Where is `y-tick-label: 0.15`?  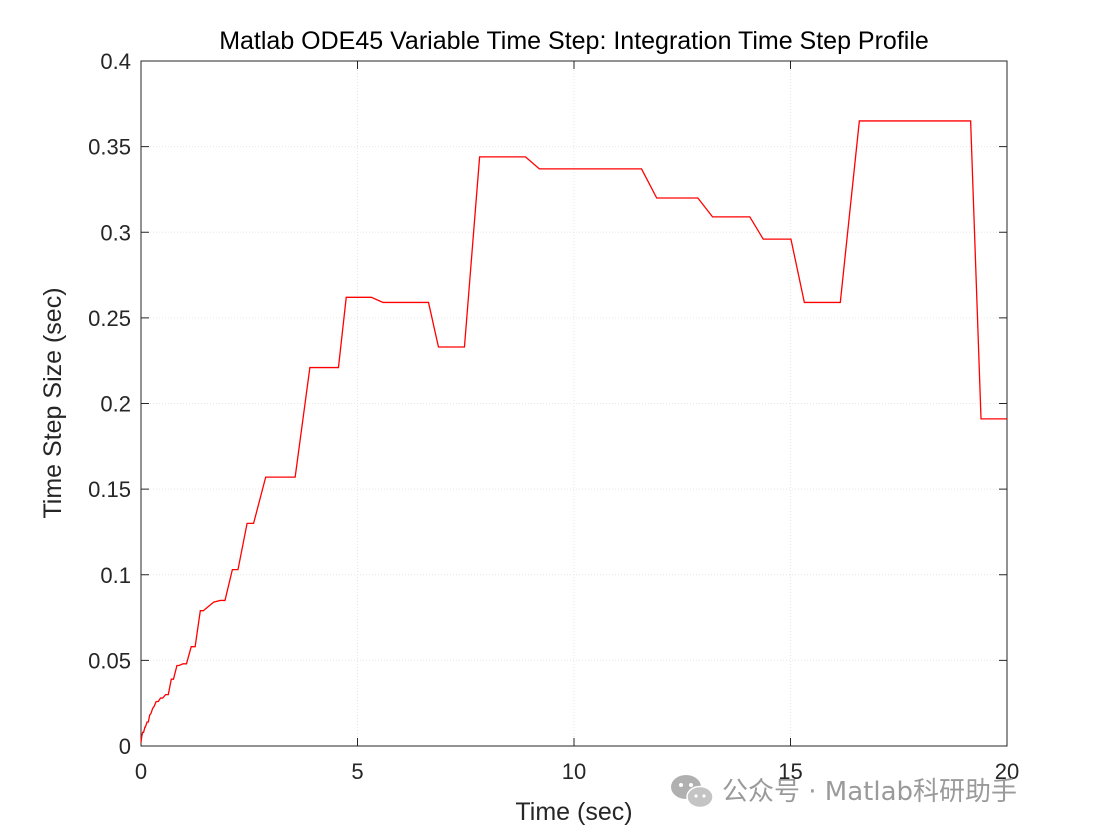
y-tick-label: 0.15 is located at coordinates (109, 489).